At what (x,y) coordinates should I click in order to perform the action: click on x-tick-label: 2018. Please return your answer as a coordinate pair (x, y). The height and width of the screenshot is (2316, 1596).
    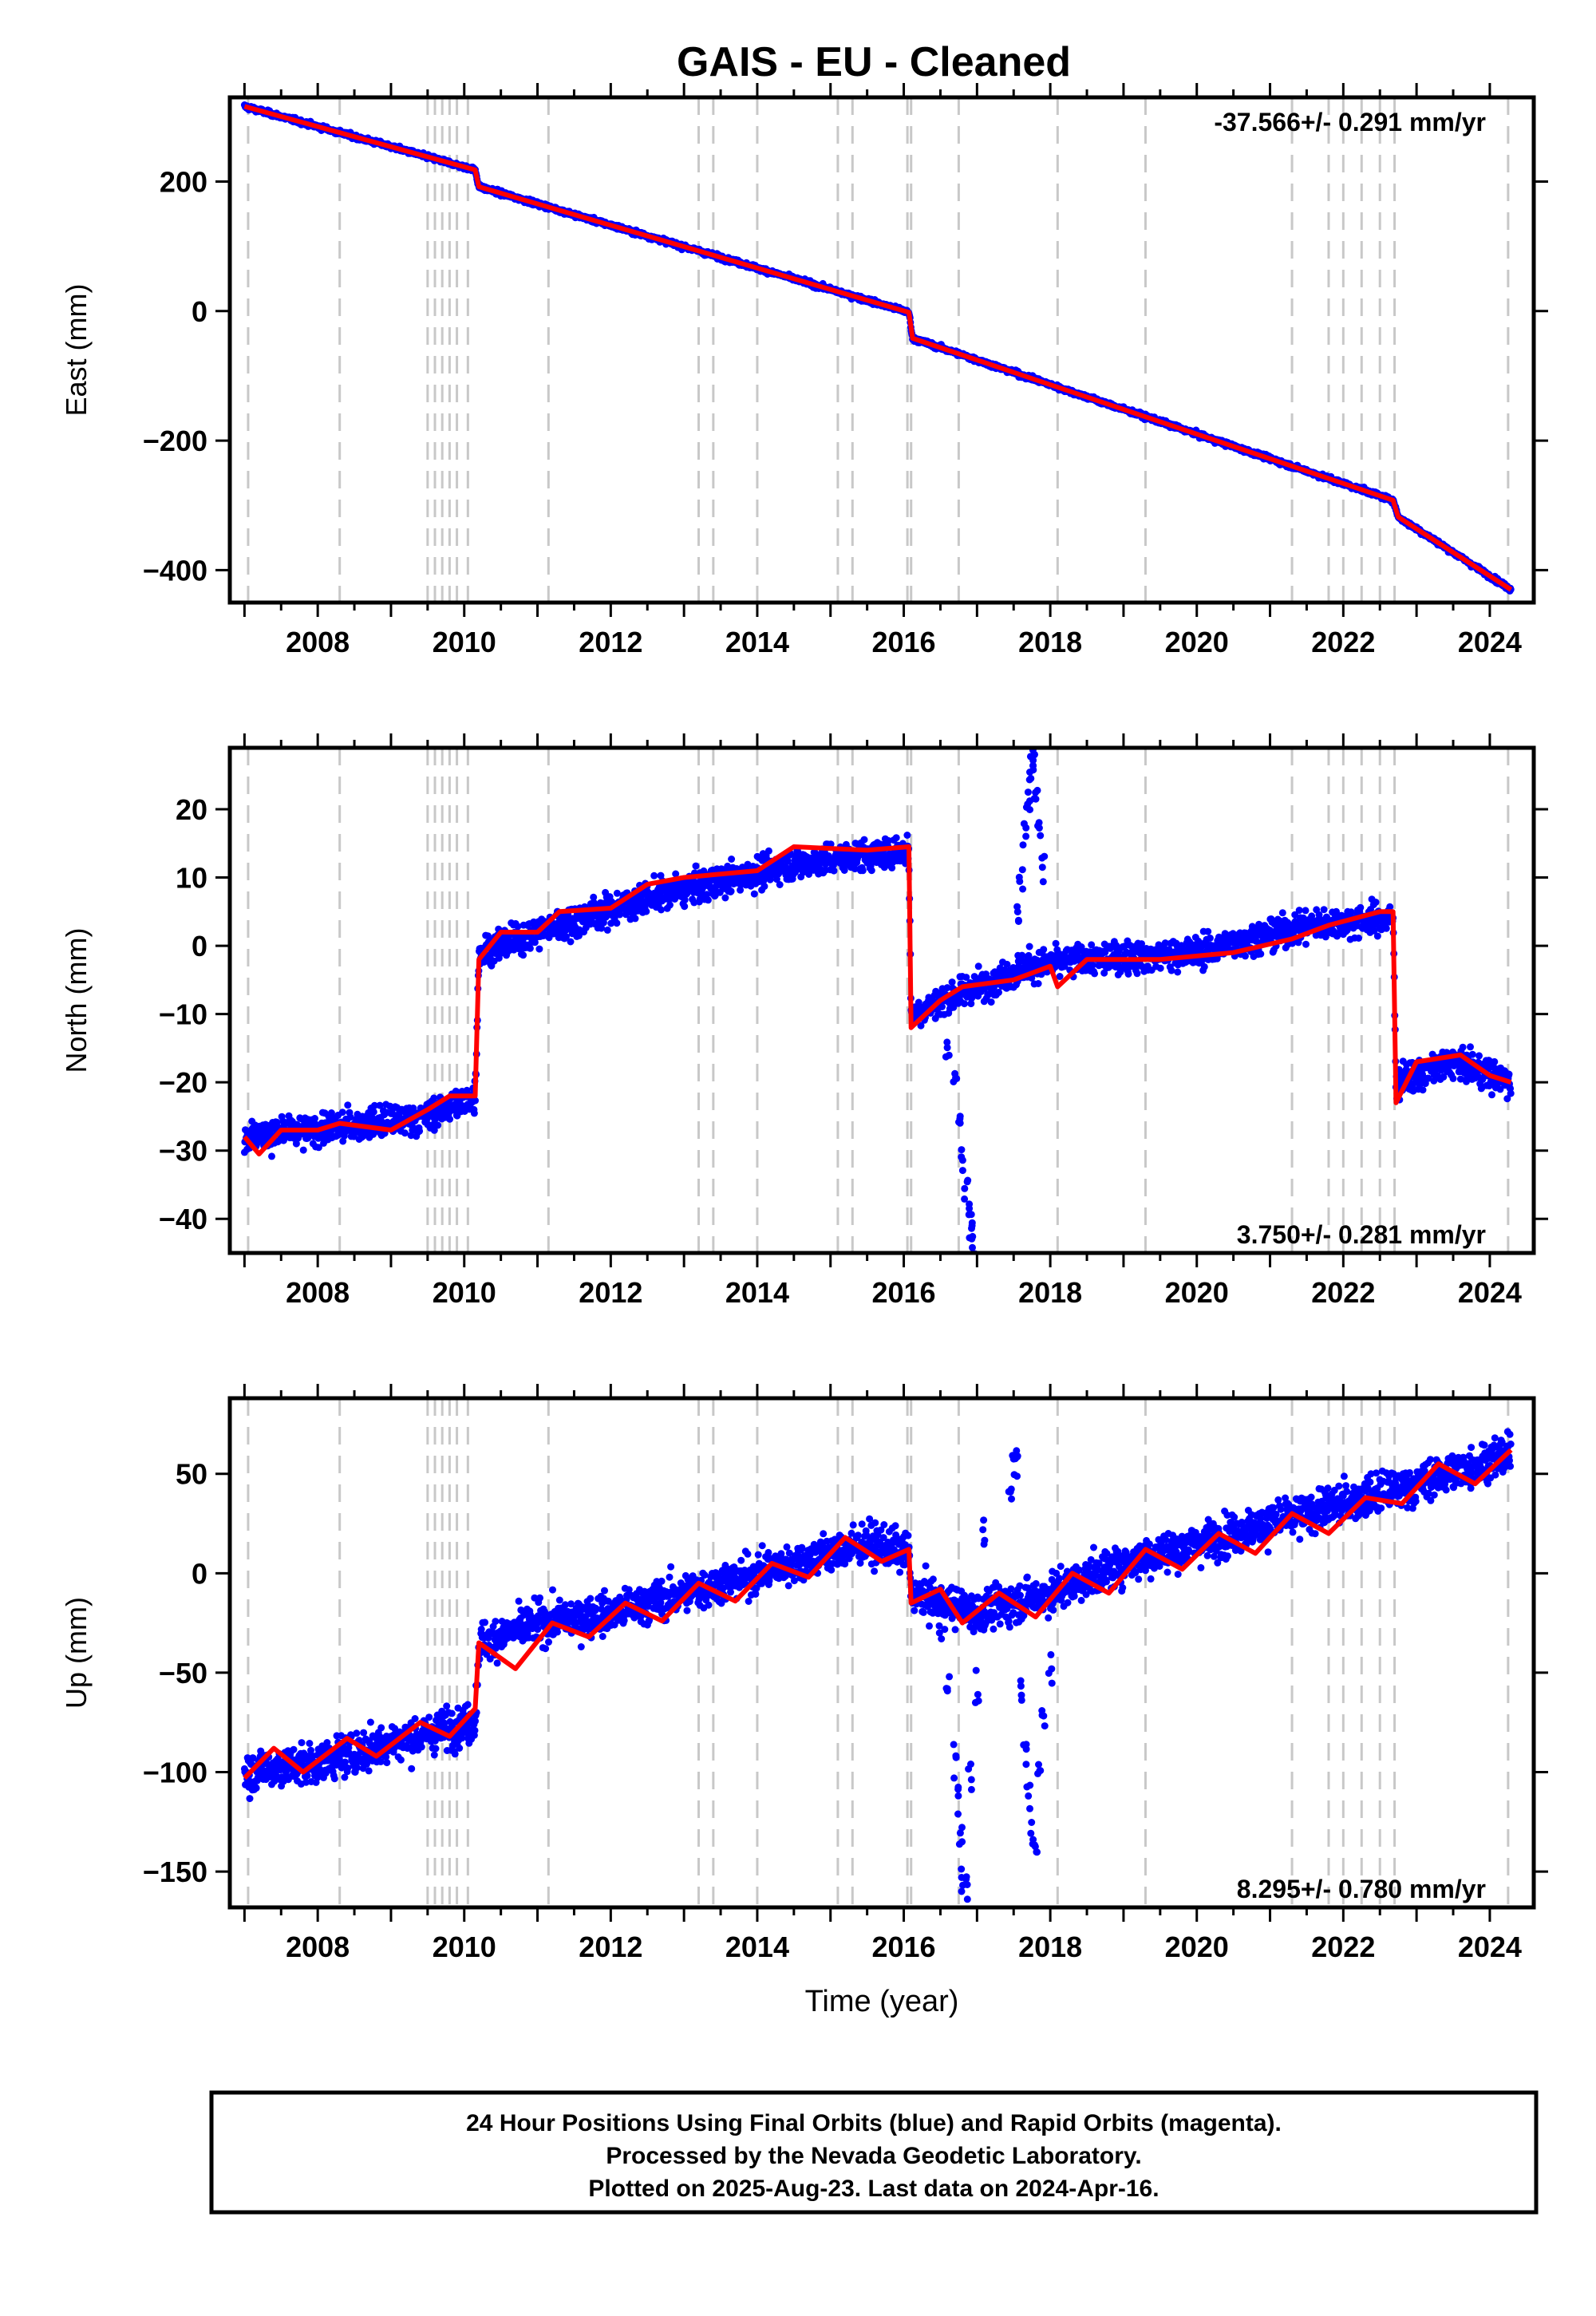
    Looking at the image, I should click on (1050, 642).